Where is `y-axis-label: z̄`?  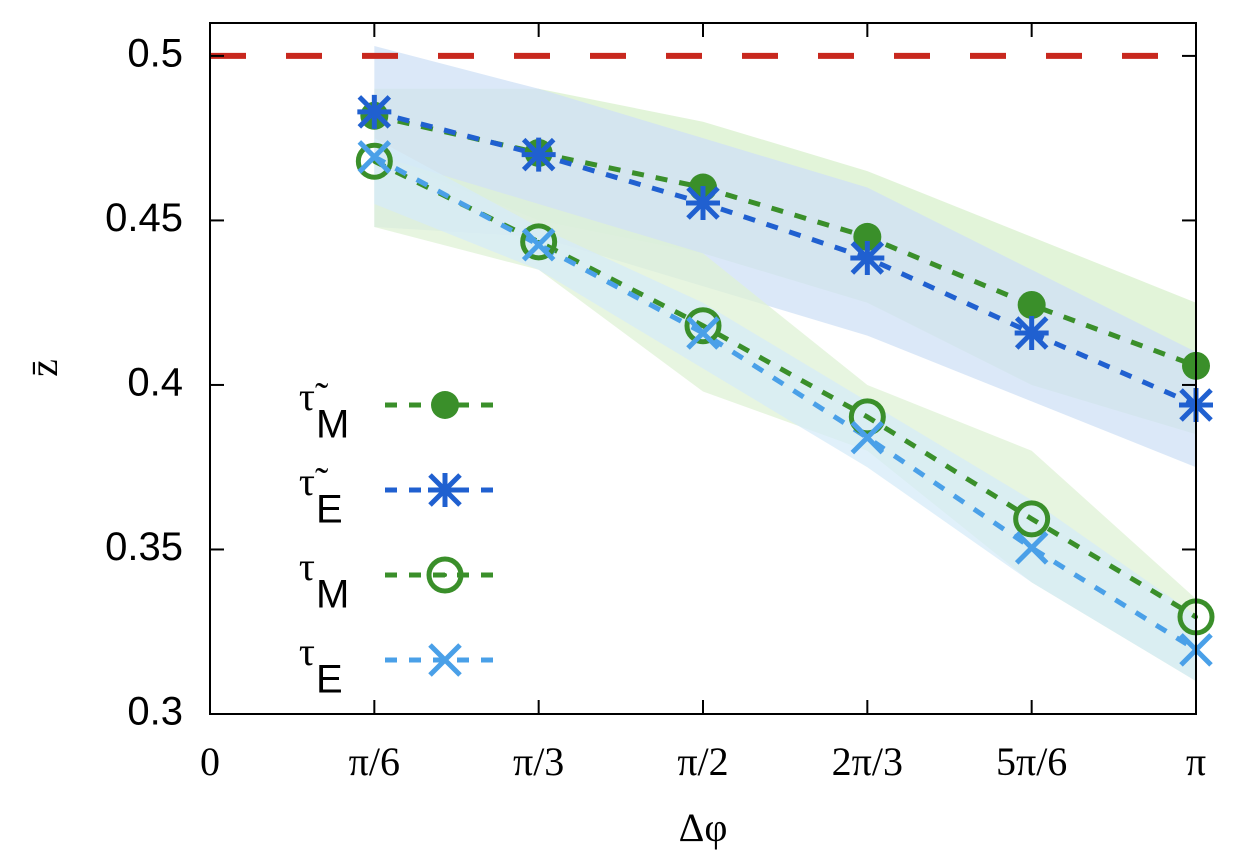 y-axis-label: z̄ is located at coordinates (43, 368).